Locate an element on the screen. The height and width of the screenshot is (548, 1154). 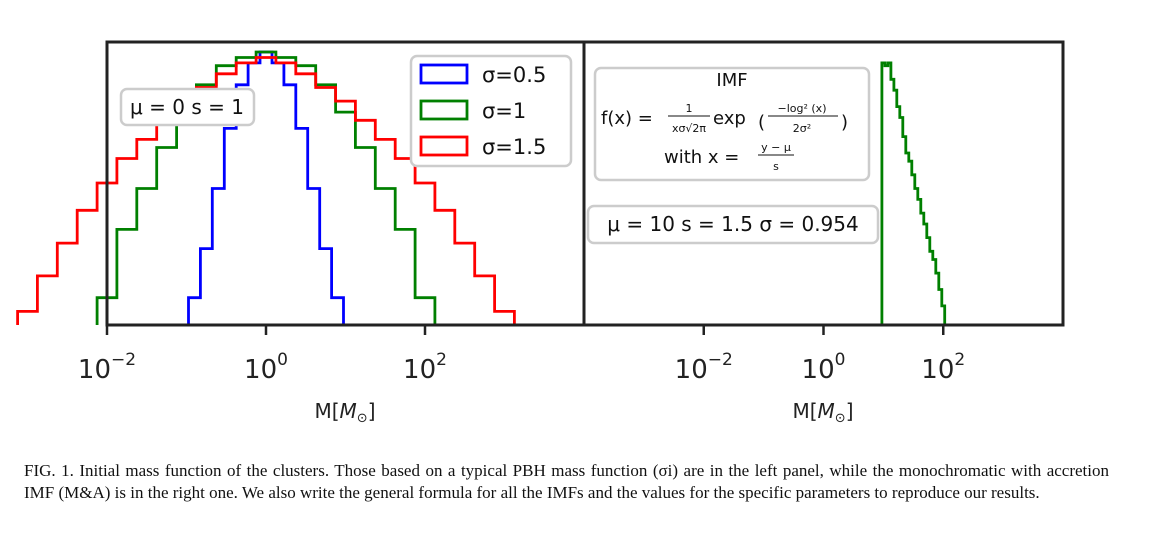
legend: σ=0.5 σ=1 σ=1.5 is located at coordinates (491, 111).